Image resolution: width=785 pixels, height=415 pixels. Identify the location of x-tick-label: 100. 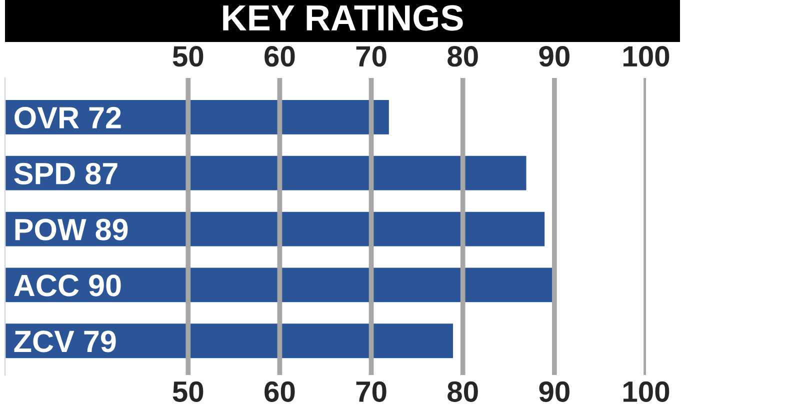
(647, 391).